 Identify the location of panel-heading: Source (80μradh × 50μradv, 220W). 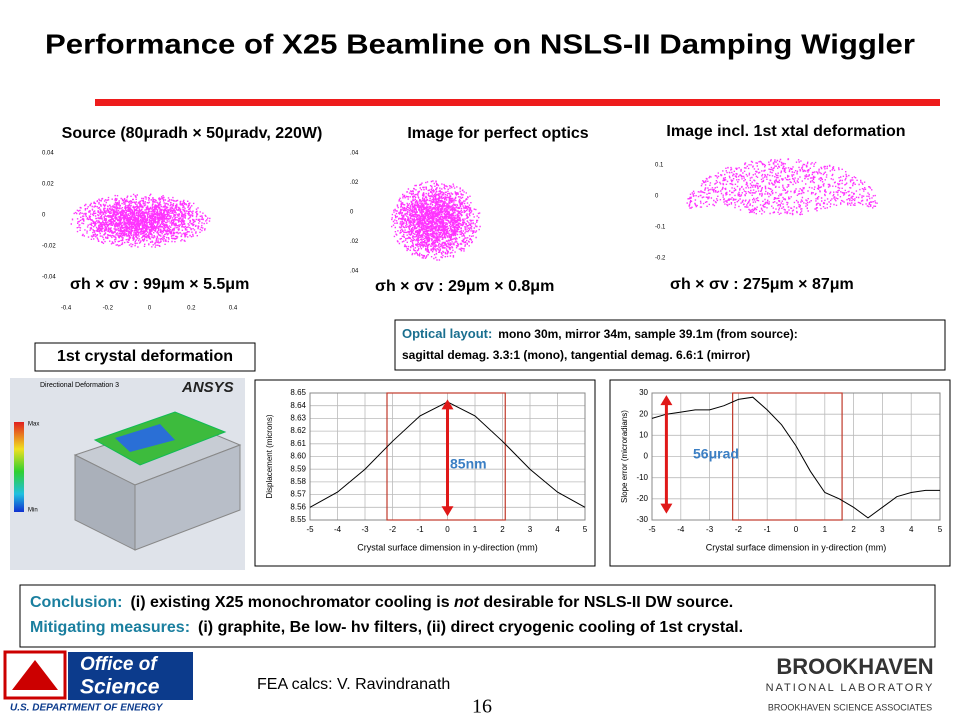
(192, 133).